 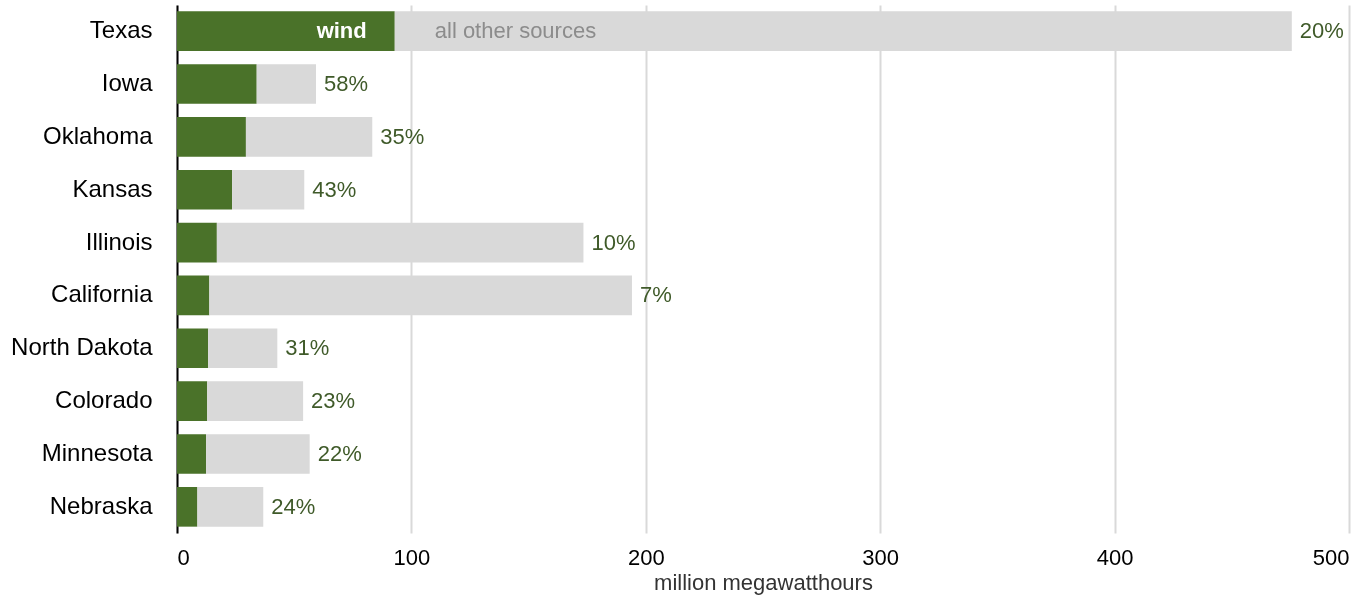 What do you see at coordinates (1321, 31) in the screenshot?
I see `annotation: 20%` at bounding box center [1321, 31].